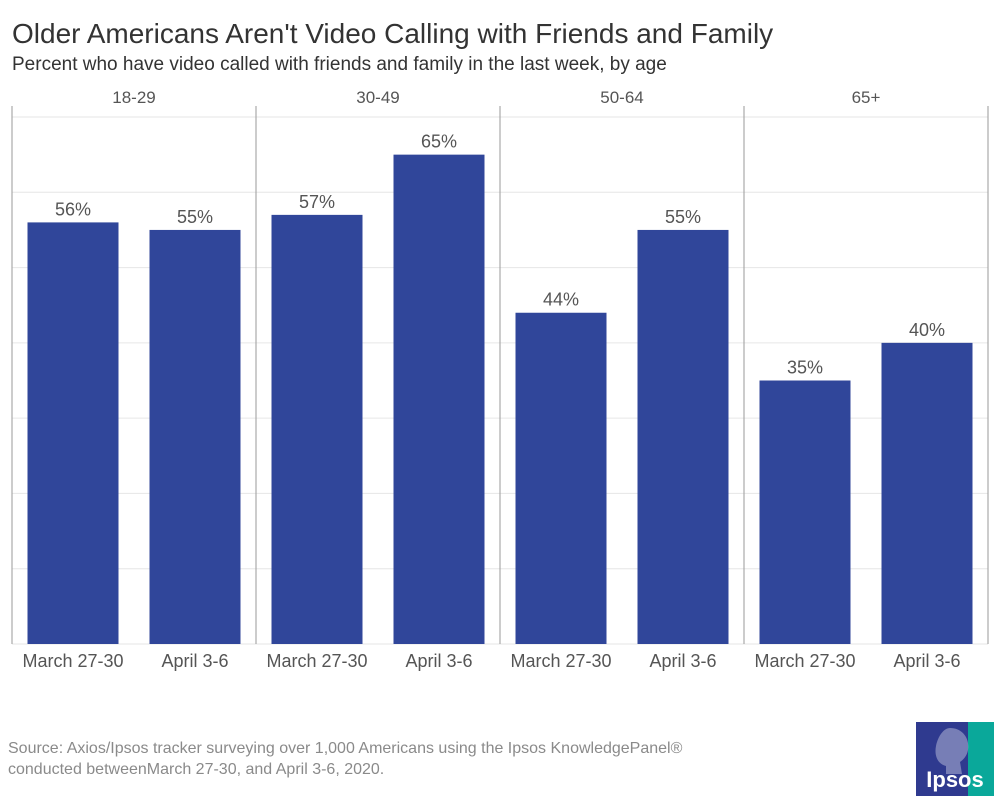 Image resolution: width=1000 pixels, height=800 pixels. What do you see at coordinates (377, 97) in the screenshot?
I see `facet-label: 30-49` at bounding box center [377, 97].